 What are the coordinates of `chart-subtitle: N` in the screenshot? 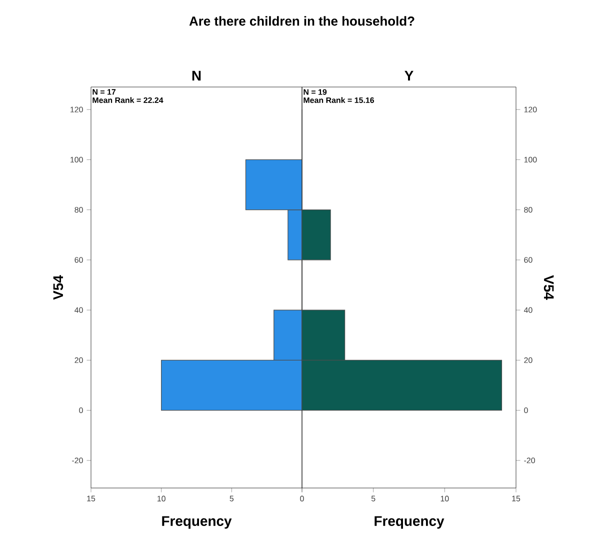 It's located at (196, 75).